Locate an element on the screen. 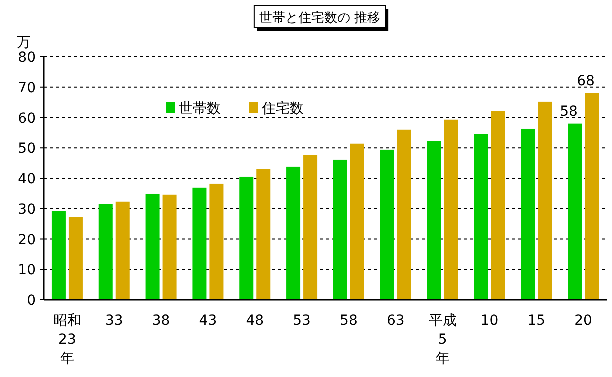 This screenshot has width=612, height=377. y-tick-label: 80 is located at coordinates (27, 58).